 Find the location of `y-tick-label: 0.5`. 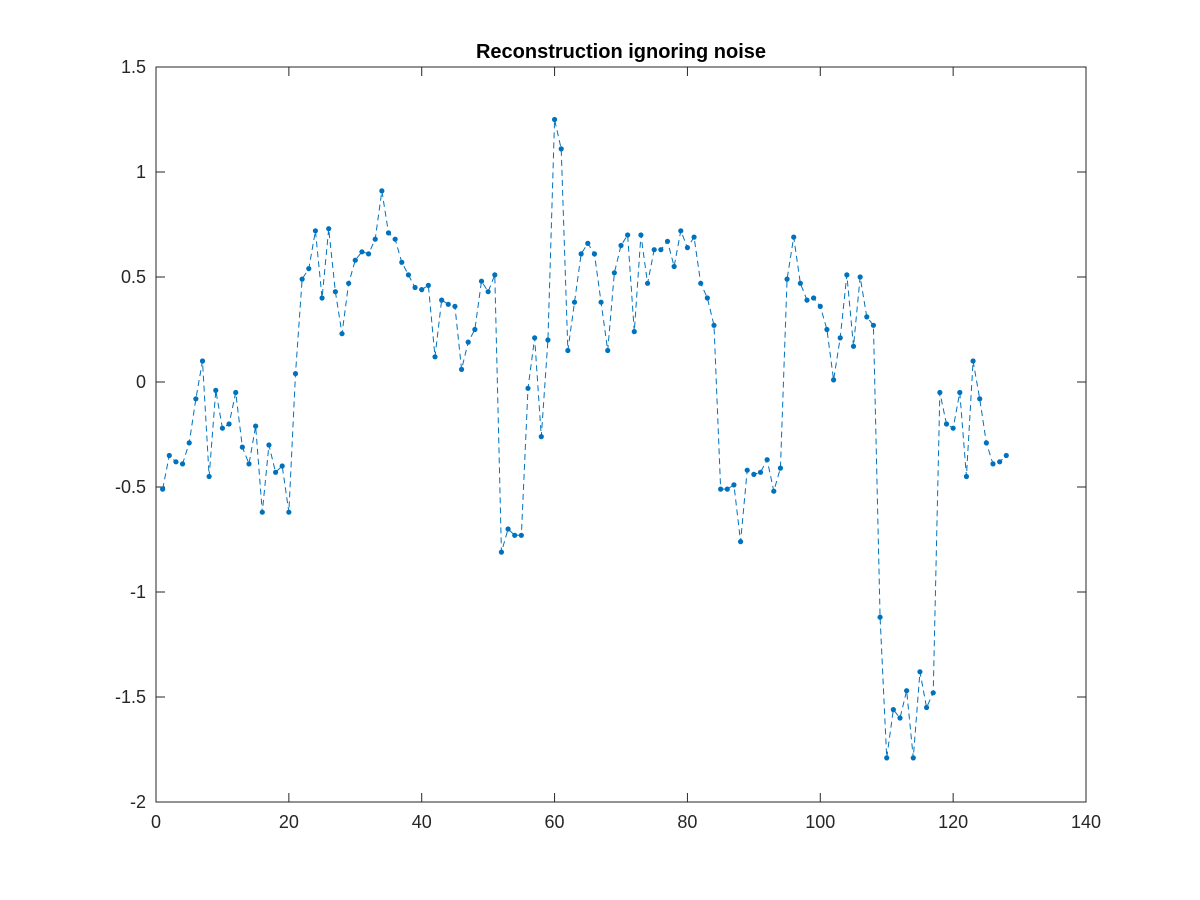

y-tick-label: 0.5 is located at coordinates (133, 277).